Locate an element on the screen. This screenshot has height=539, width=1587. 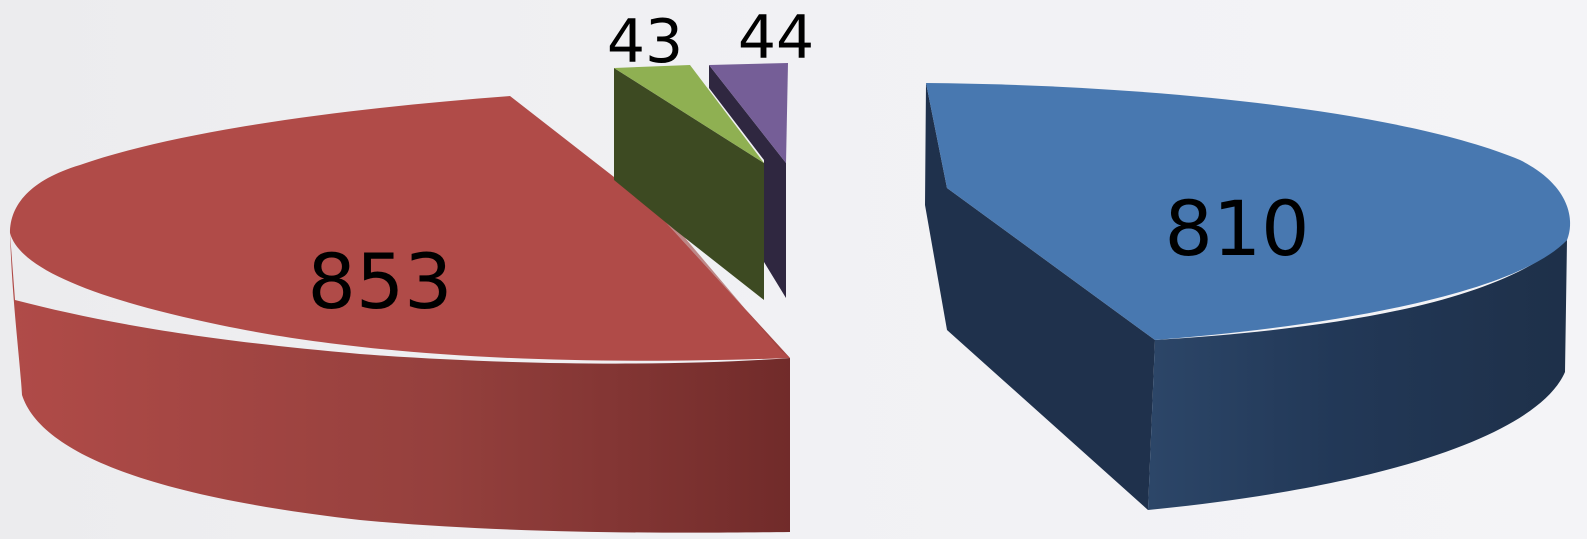
data-label-43: 43 is located at coordinates (645, 42).